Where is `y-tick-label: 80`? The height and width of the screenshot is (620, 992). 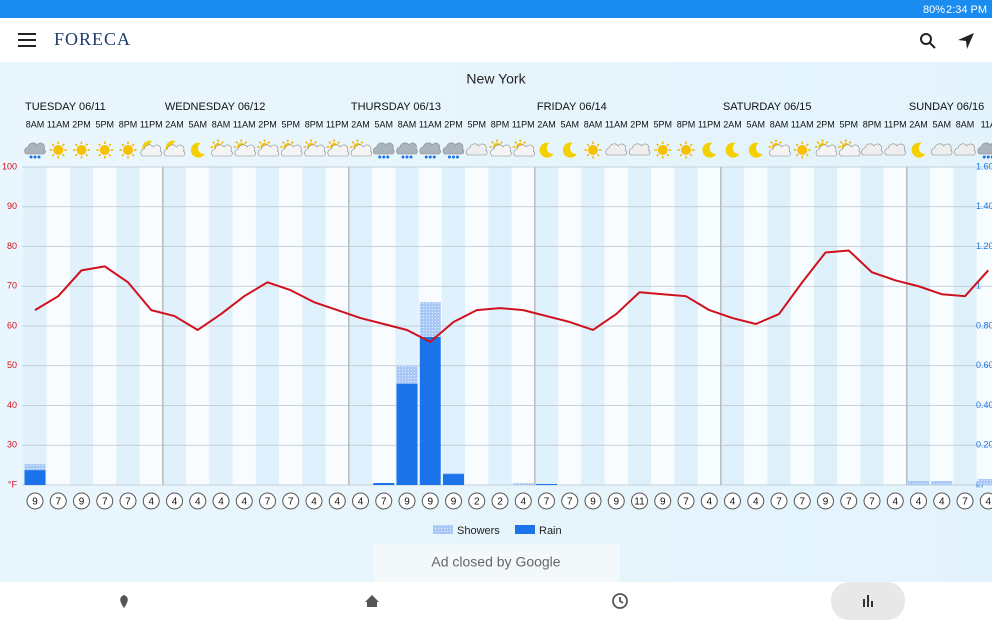
y-tick-label: 80 is located at coordinates (12, 246).